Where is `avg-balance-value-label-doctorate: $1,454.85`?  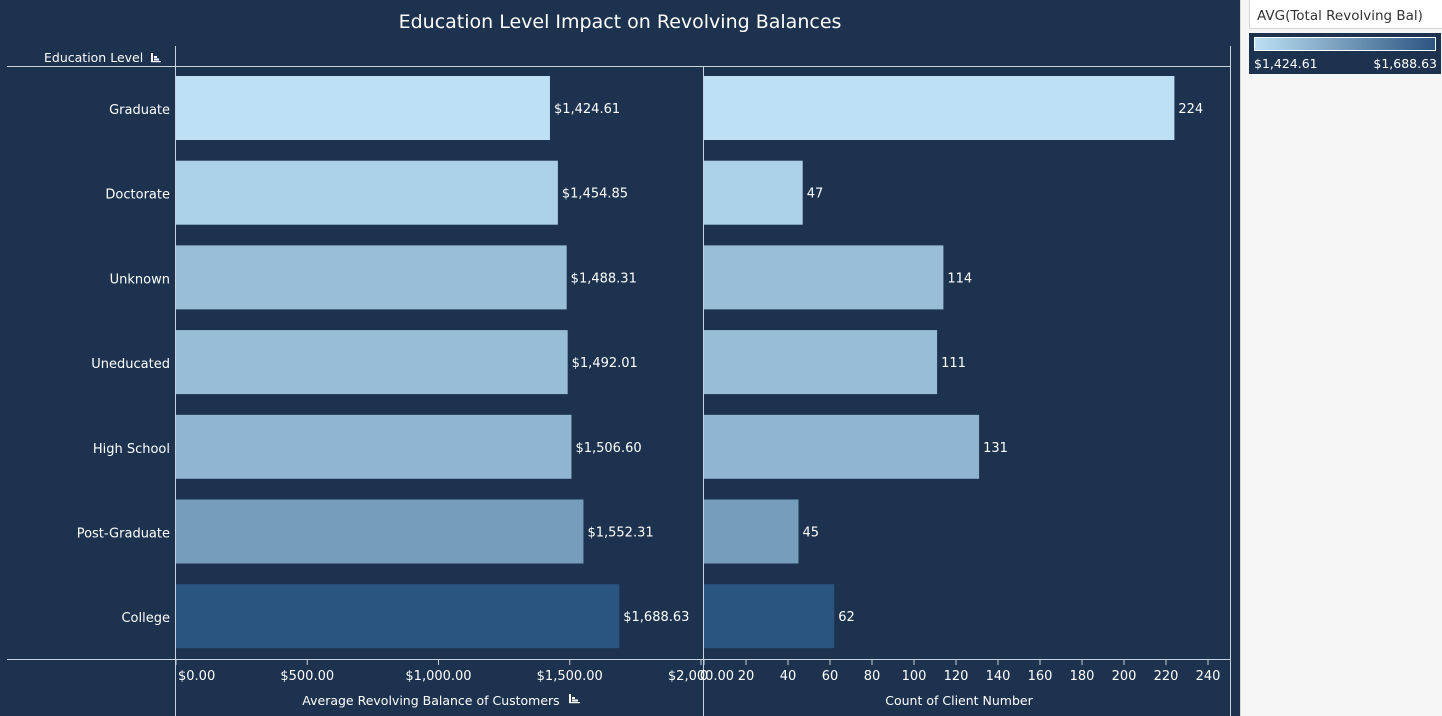
avg-balance-value-label-doctorate: $1,454.85 is located at coordinates (595, 194).